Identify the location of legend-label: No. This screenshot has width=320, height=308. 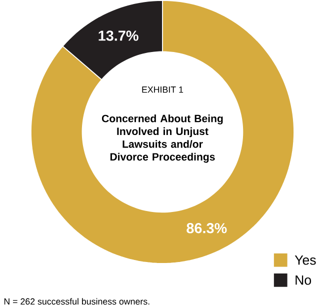
(304, 280).